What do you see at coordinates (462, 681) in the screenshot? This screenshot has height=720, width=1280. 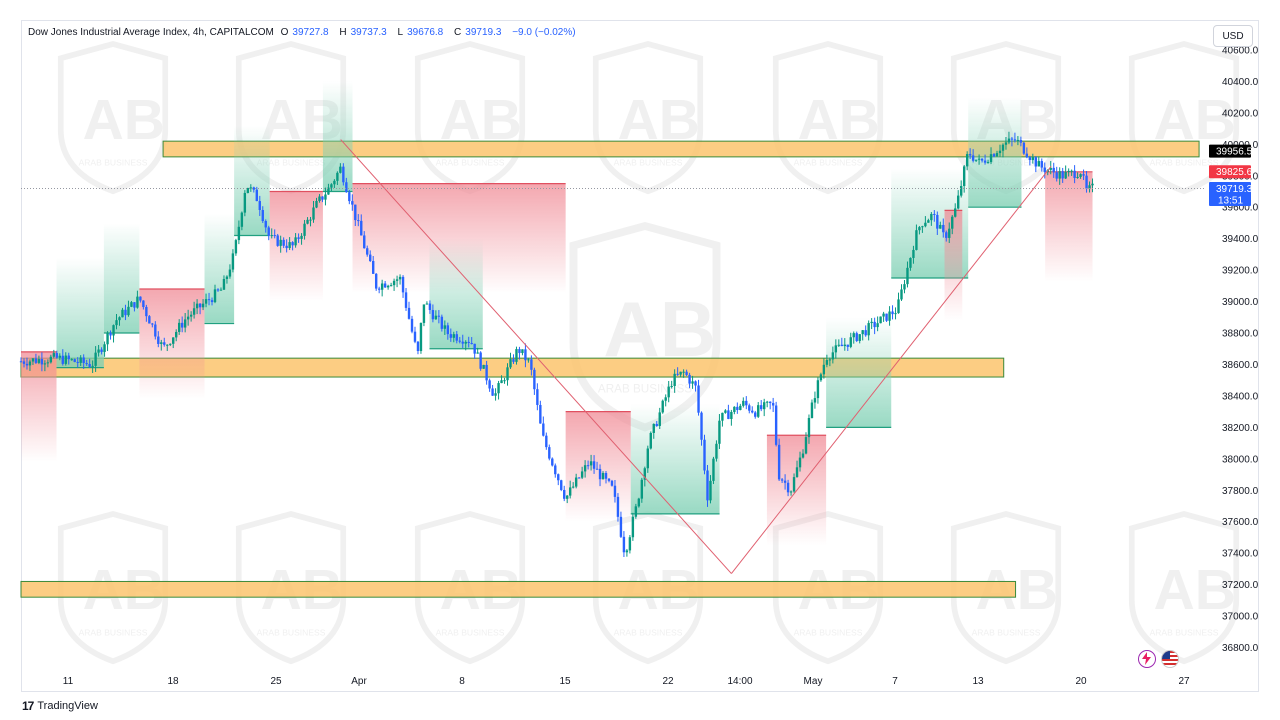 I see `x-tick-label: 8` at bounding box center [462, 681].